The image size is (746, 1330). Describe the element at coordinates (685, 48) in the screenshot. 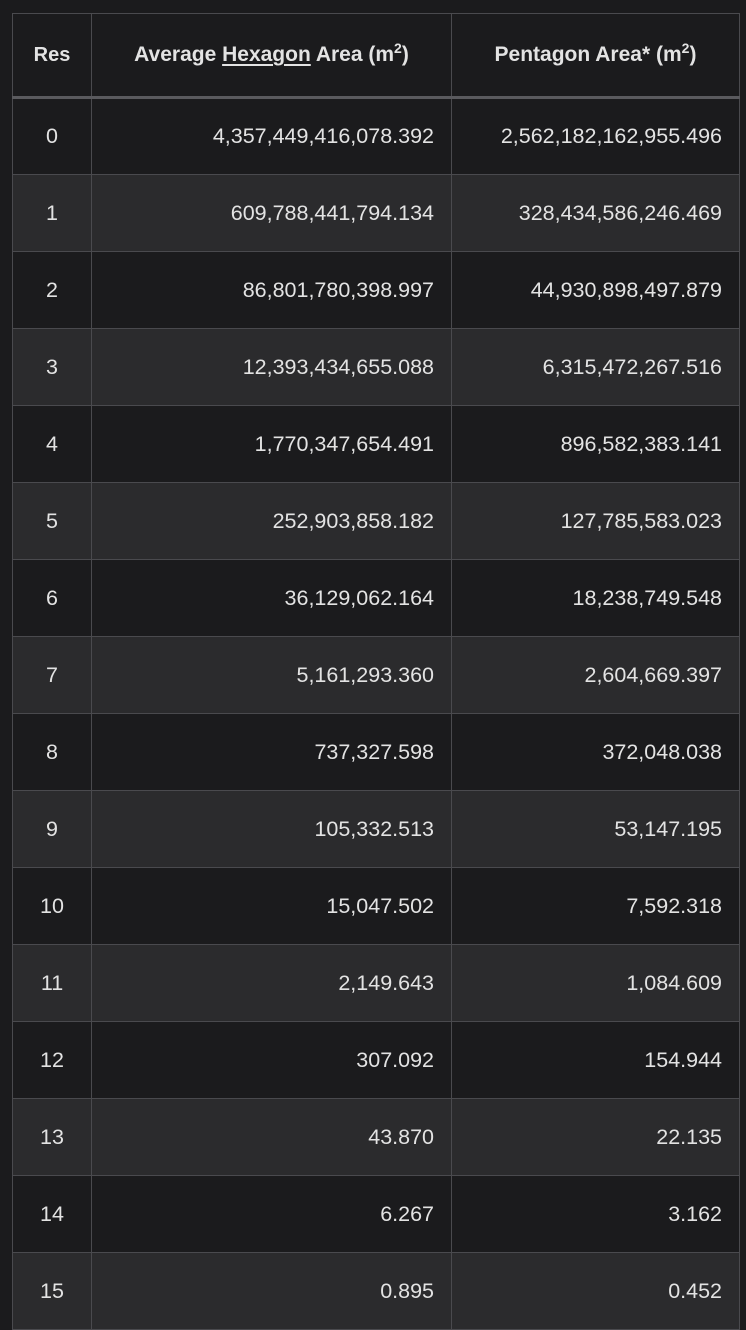

I see `header-pent-superscript: 2` at that location.